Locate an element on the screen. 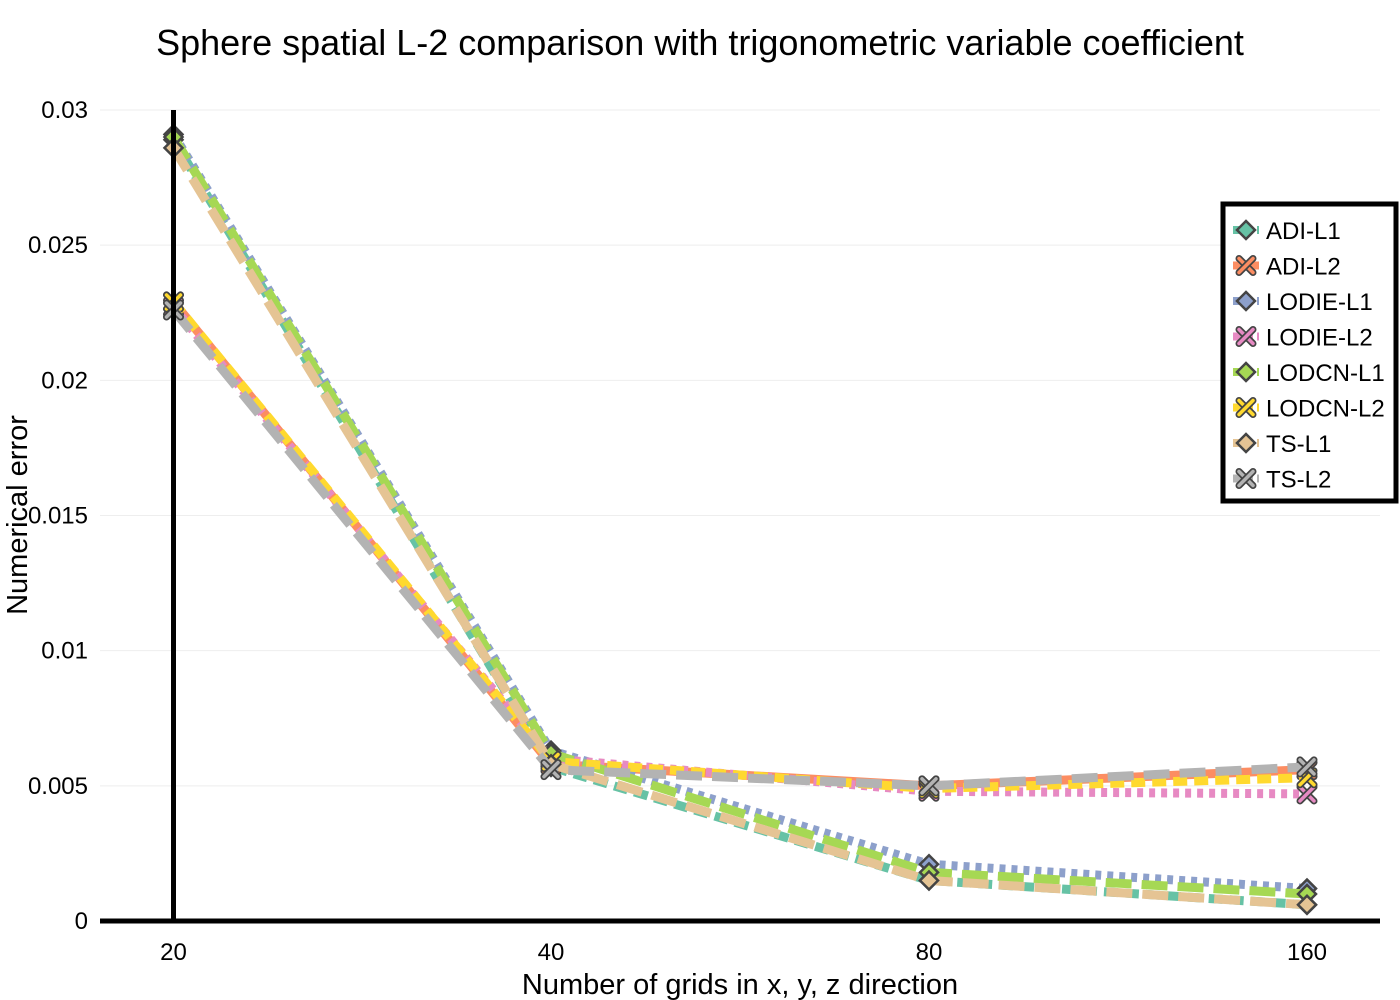 This screenshot has height=1000, width=1400. legend-box is located at coordinates (1309, 352).